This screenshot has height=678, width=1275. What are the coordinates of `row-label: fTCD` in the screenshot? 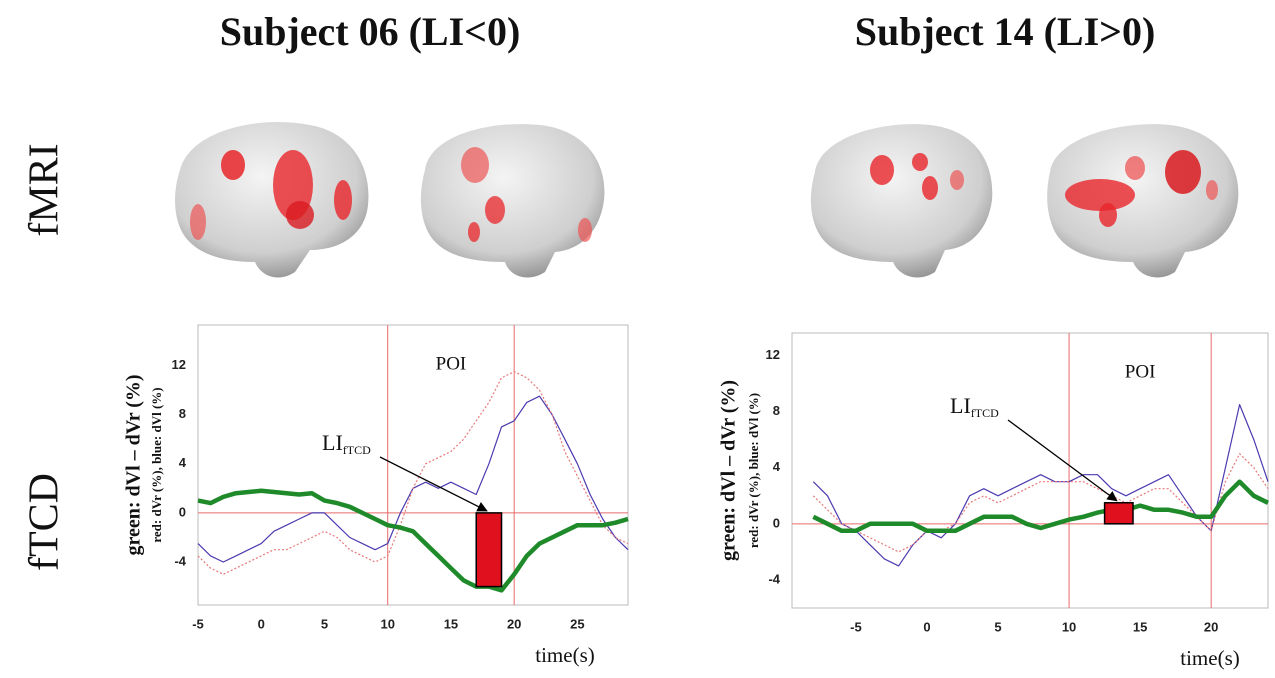 It's located at (45, 522).